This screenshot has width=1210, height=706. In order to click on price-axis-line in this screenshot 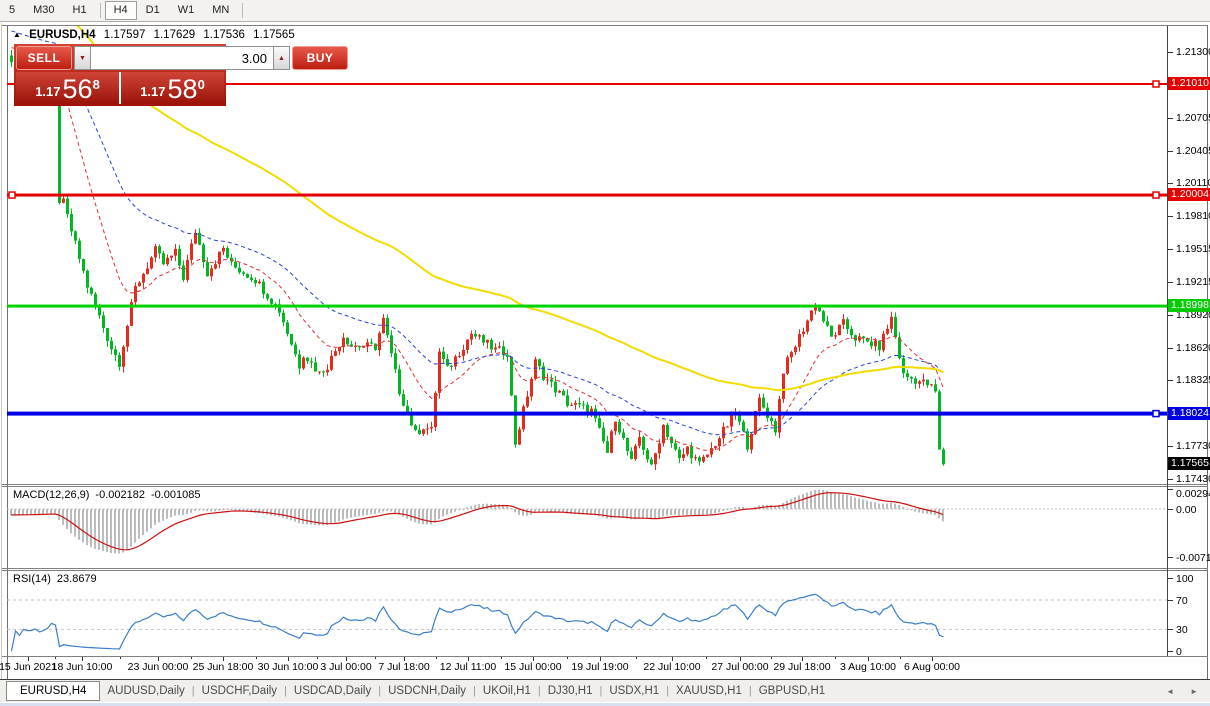, I will do `click(1167, 341)`.